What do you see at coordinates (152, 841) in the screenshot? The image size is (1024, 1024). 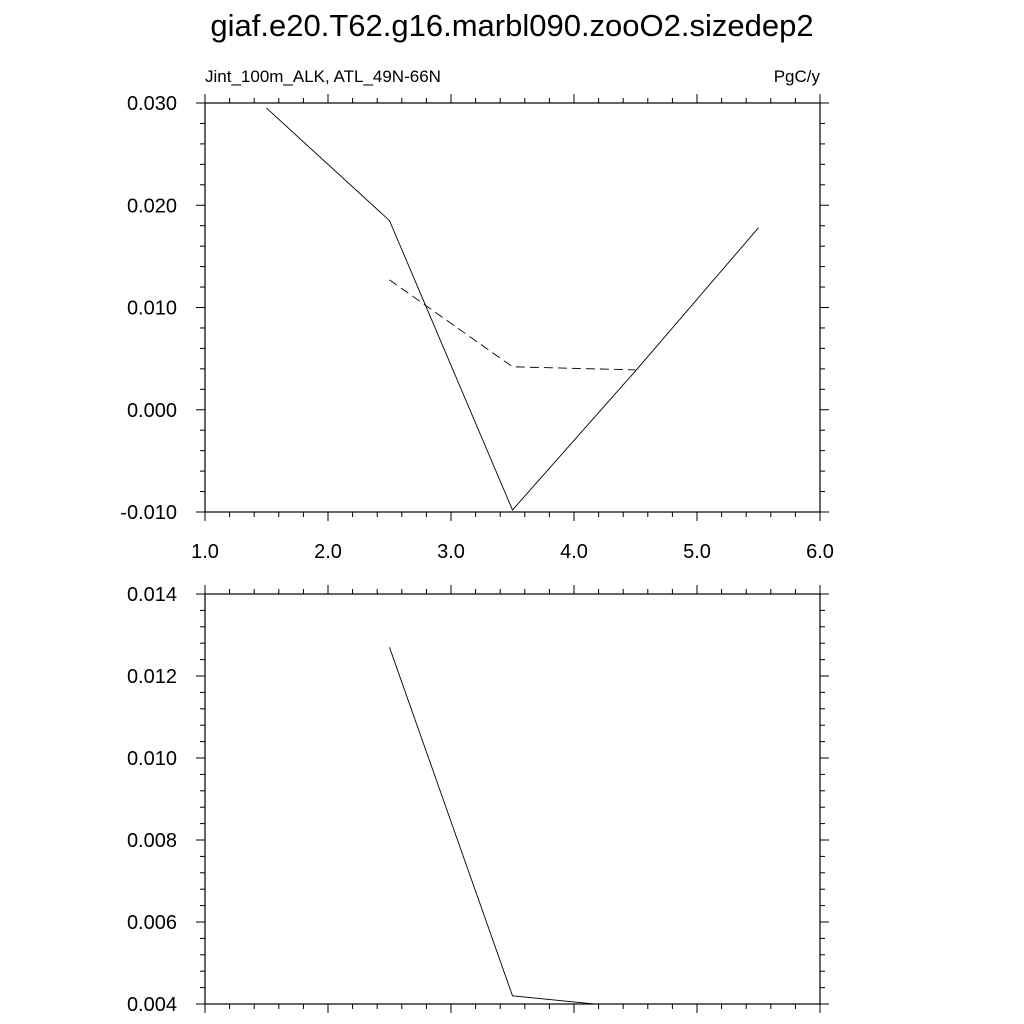 I see `y-tick-label: 0.008` at bounding box center [152, 841].